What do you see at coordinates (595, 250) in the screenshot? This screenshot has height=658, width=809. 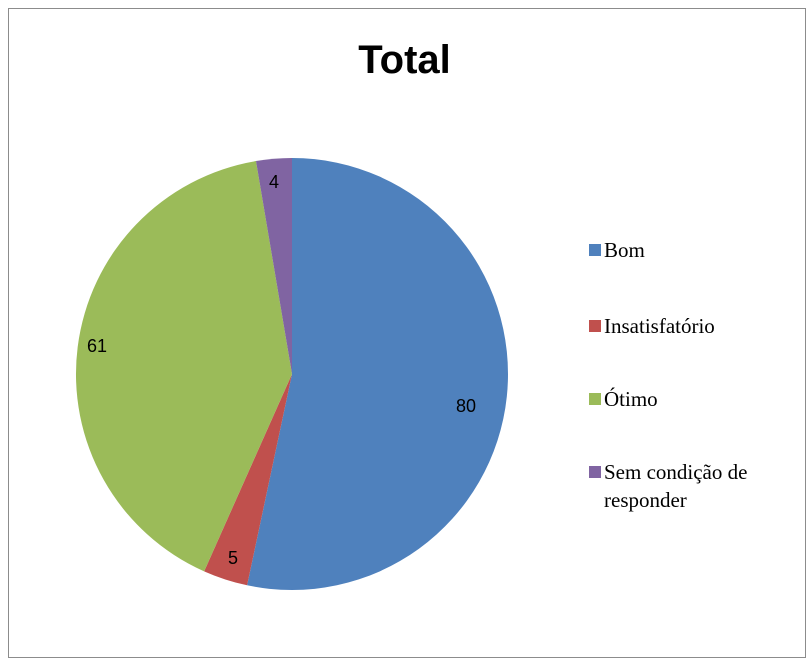 I see `legend-swatch-bom` at bounding box center [595, 250].